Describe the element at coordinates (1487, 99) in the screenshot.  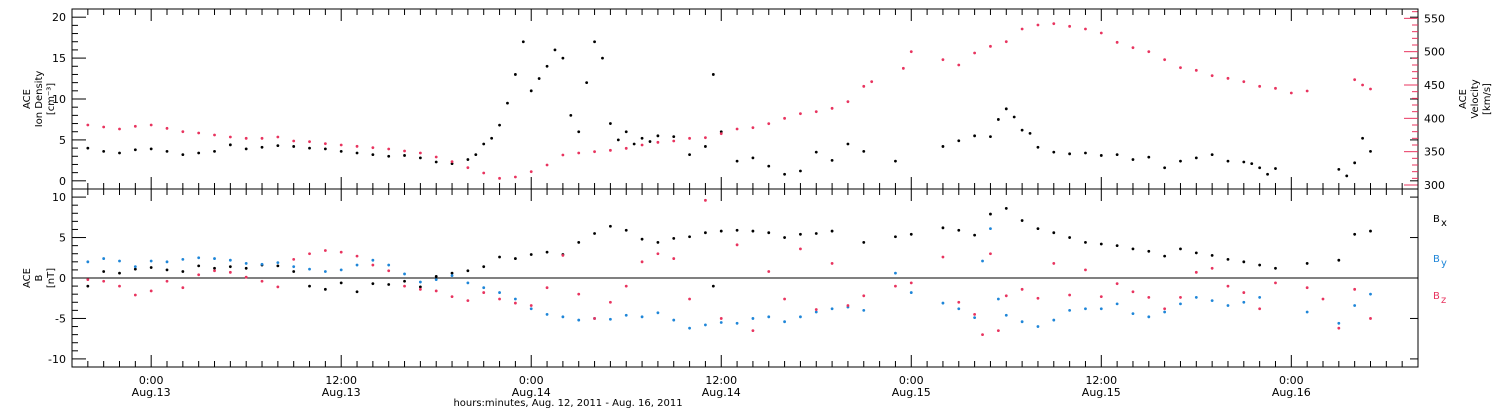
I see `right-ylabel-line3: [km/s]` at that location.